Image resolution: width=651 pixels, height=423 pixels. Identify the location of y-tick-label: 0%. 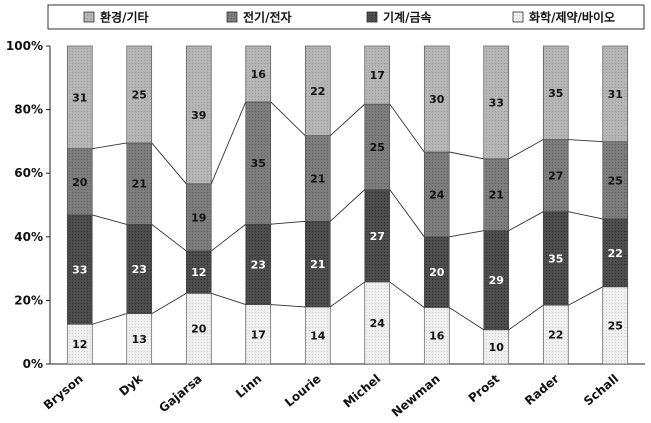
(33, 364).